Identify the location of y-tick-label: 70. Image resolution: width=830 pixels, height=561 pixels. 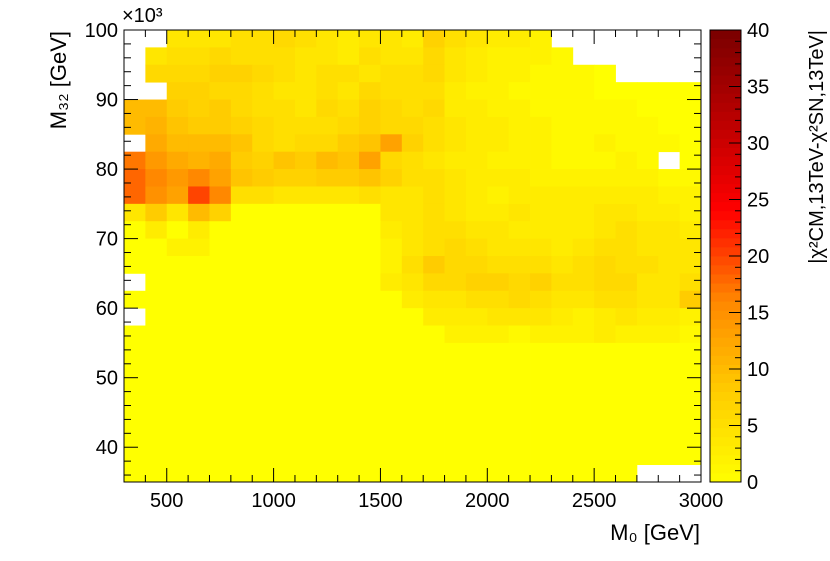
(107, 240).